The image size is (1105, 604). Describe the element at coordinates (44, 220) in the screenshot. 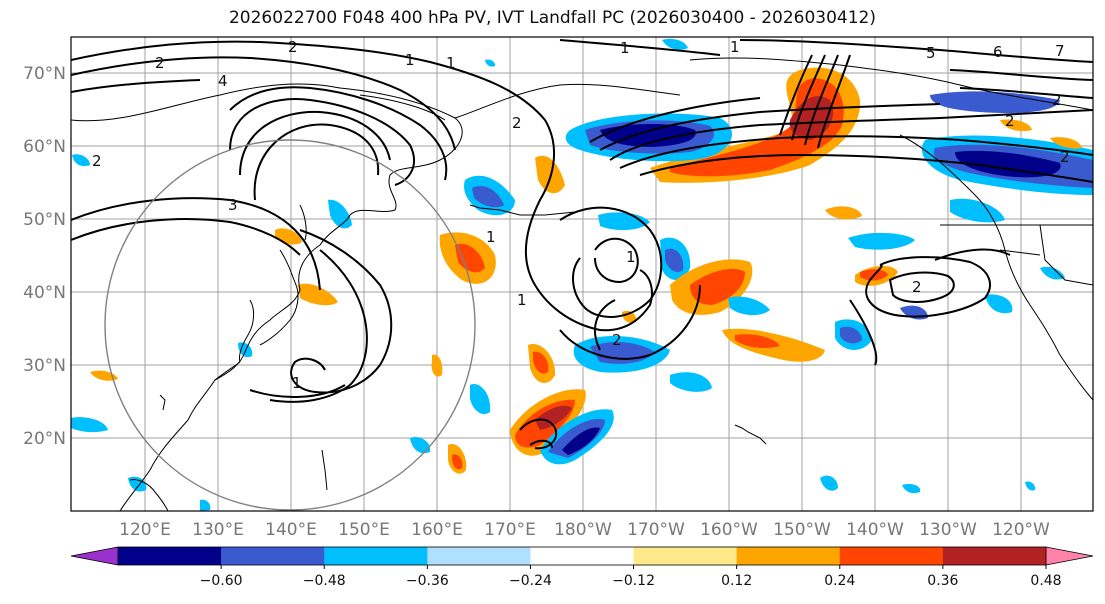

I see `svg-text: 50°N` at that location.